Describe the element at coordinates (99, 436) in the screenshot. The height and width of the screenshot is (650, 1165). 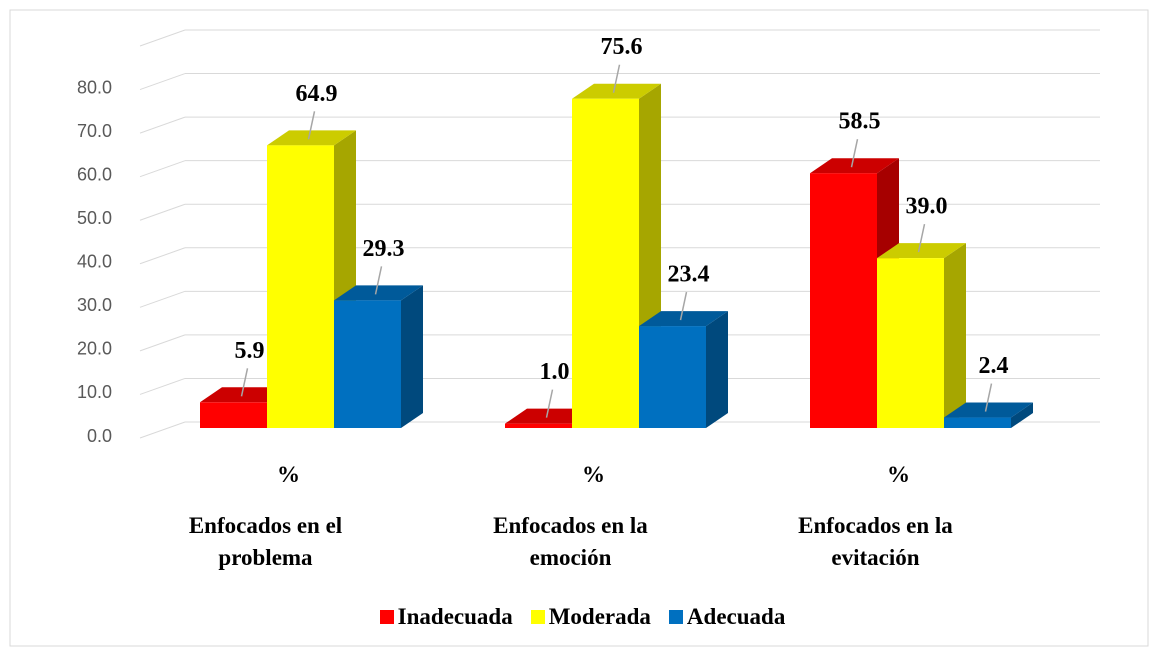
I see `y-tick-label: 0.0` at that location.